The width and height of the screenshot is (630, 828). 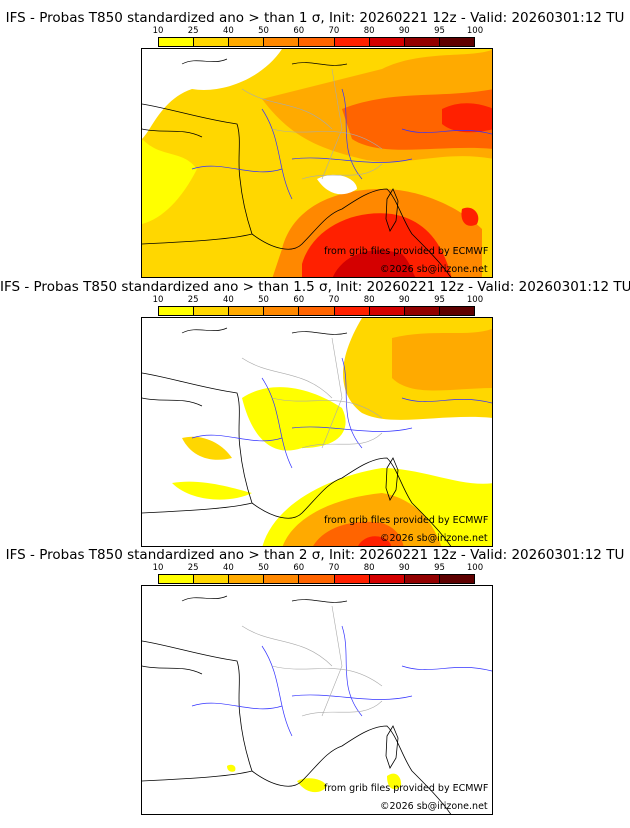 I want to click on map-canvas, so click(x=317, y=704).